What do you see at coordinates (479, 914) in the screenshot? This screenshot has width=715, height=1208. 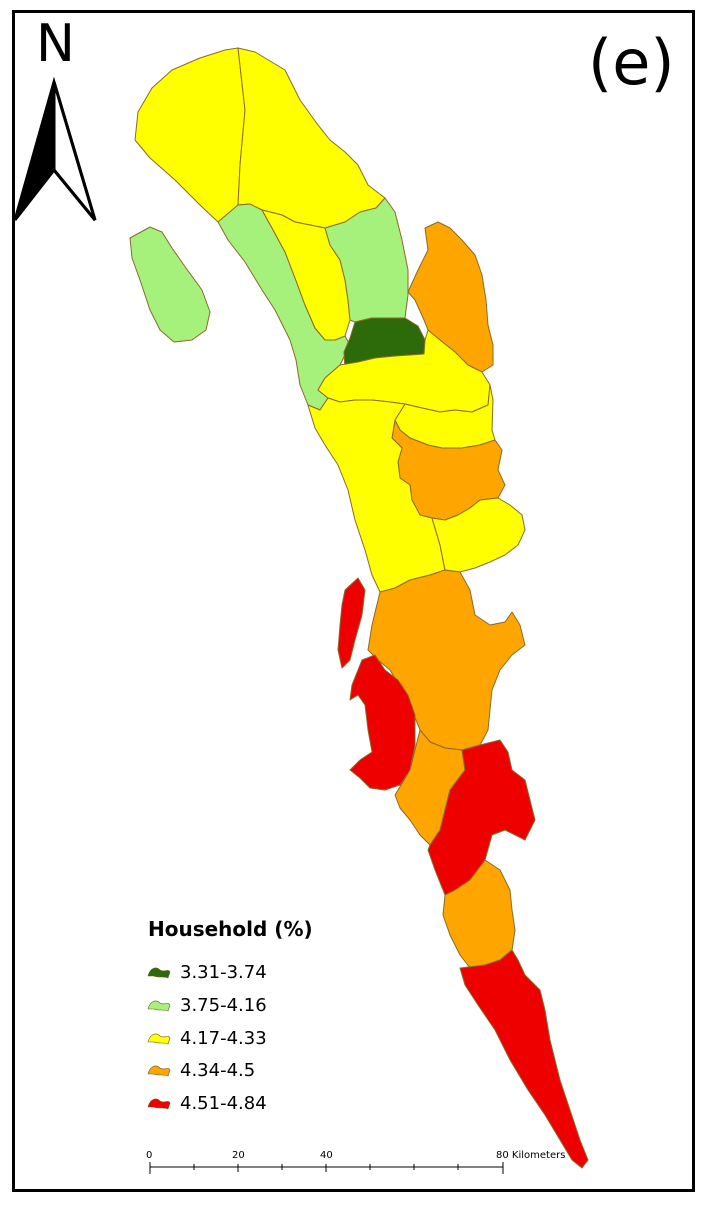 I see `region-far-south-orange` at bounding box center [479, 914].